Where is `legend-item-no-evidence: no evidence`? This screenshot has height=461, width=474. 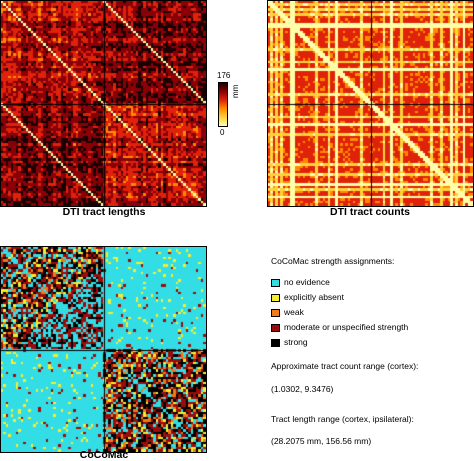
legend-item-no-evidence: no evidence is located at coordinates (300, 282).